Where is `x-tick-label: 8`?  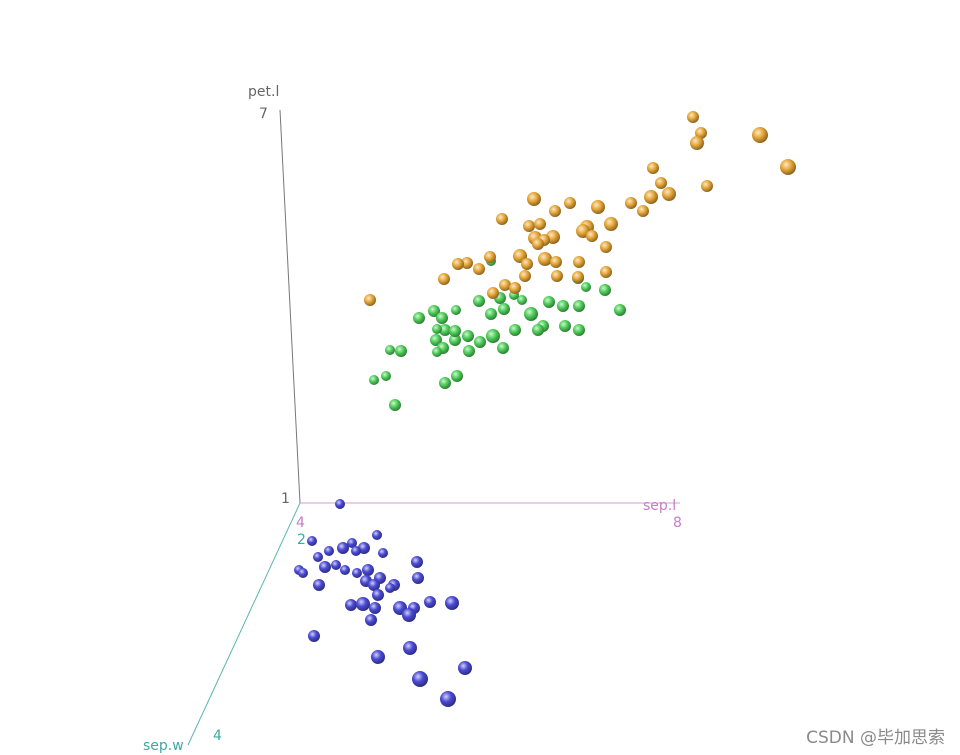
x-tick-label: 8 is located at coordinates (677, 523).